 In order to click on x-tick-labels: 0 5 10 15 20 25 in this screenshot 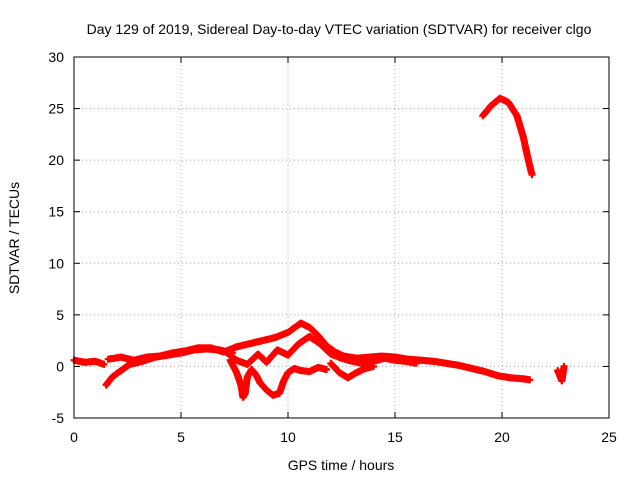, I will do `click(343, 437)`.